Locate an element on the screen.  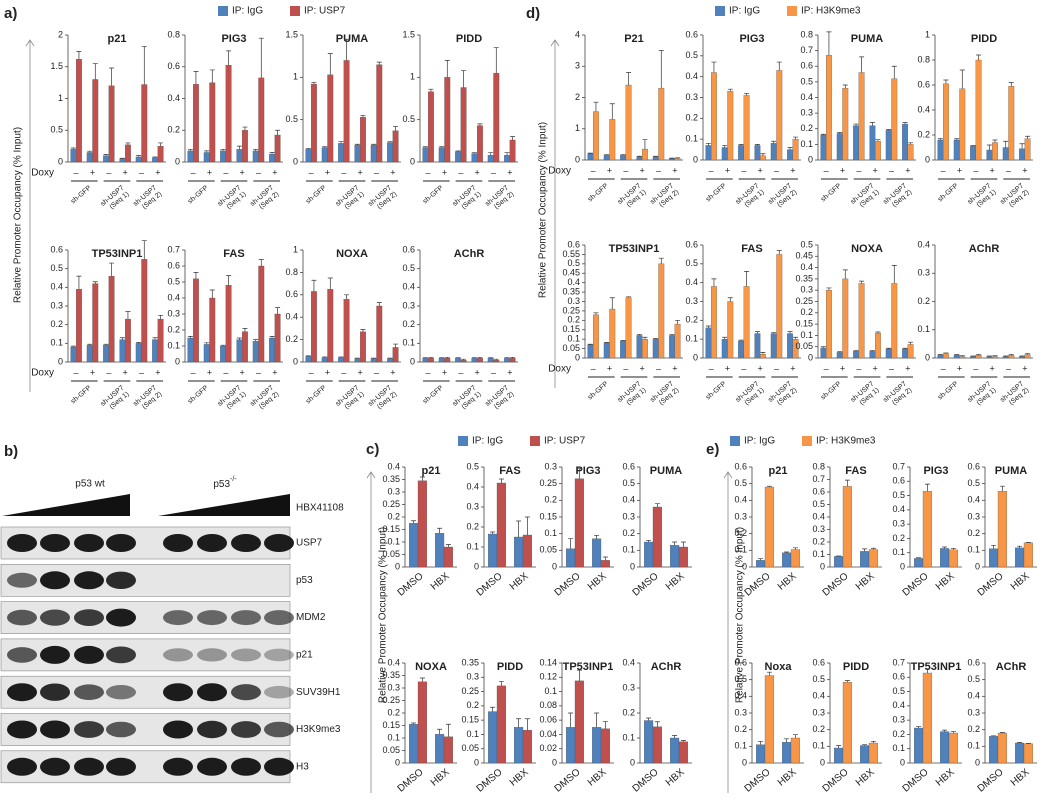
panel-label: e) is located at coordinates (712, 449).